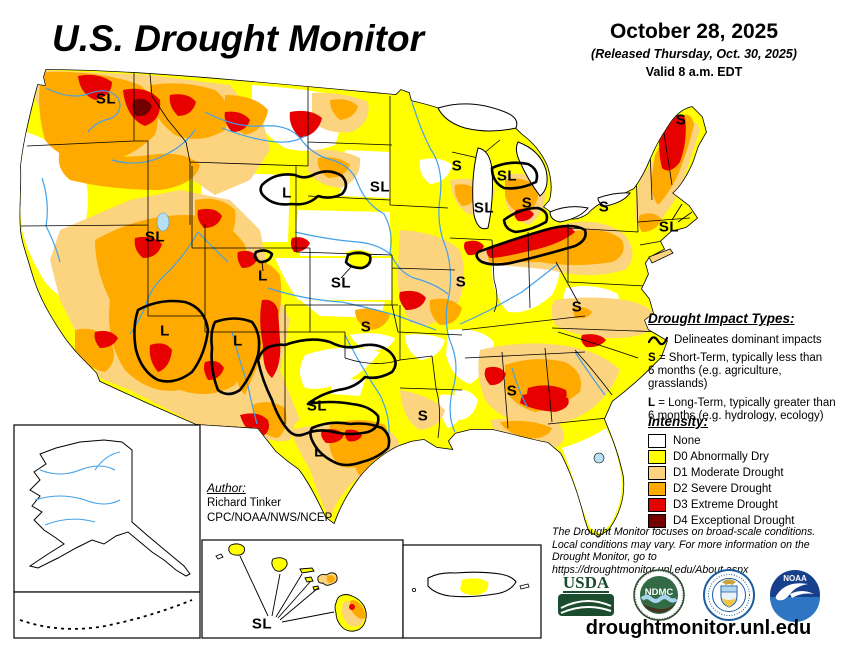 The width and height of the screenshot is (847, 655). I want to click on intensity-swatch-D3, so click(657, 505).